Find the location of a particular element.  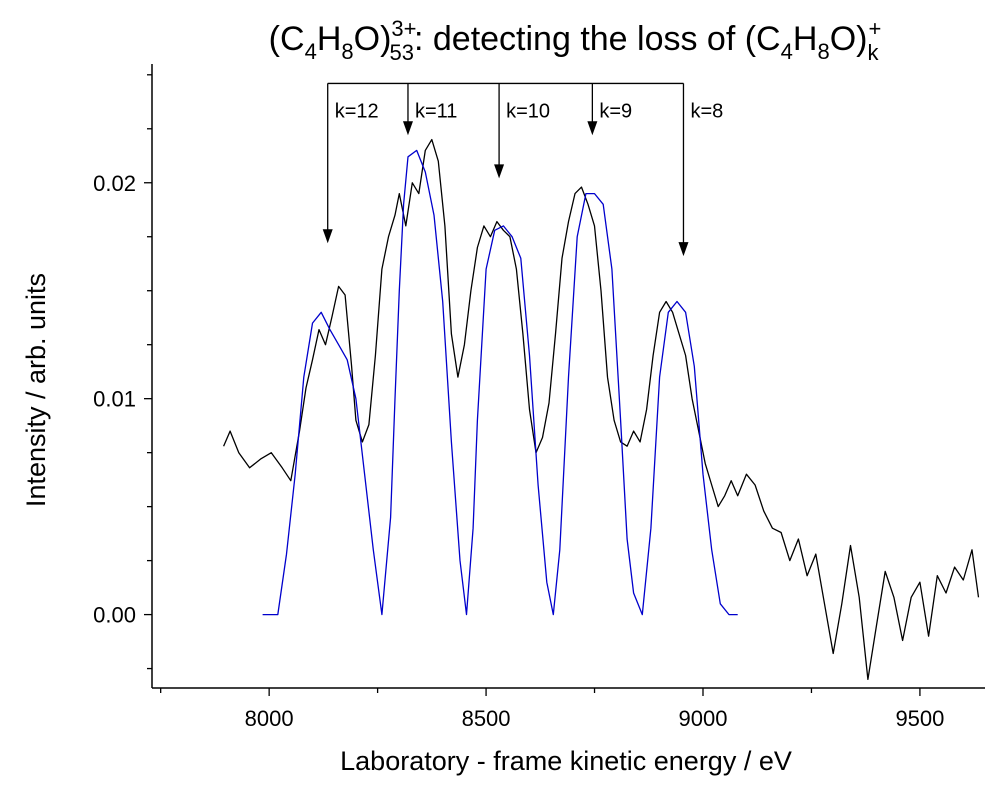

x-tick-label: 8000 is located at coordinates (269, 718).